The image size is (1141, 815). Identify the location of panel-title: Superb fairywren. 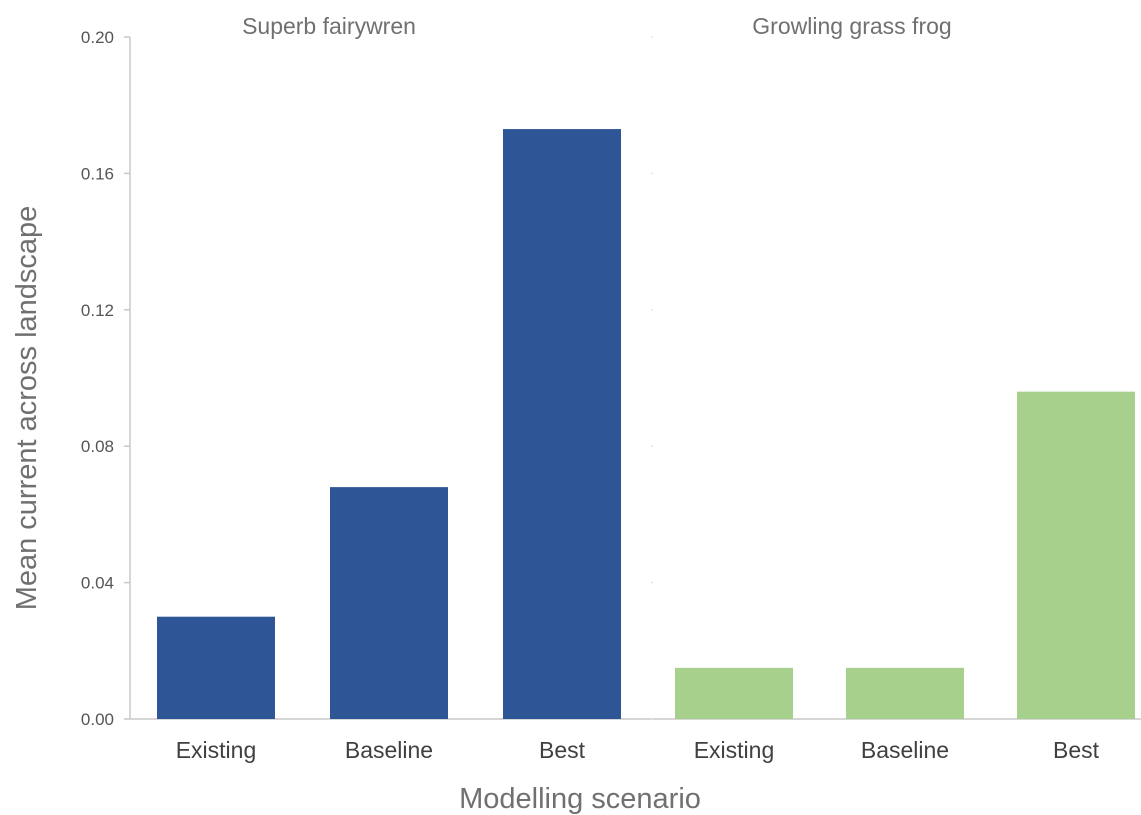
(329, 26).